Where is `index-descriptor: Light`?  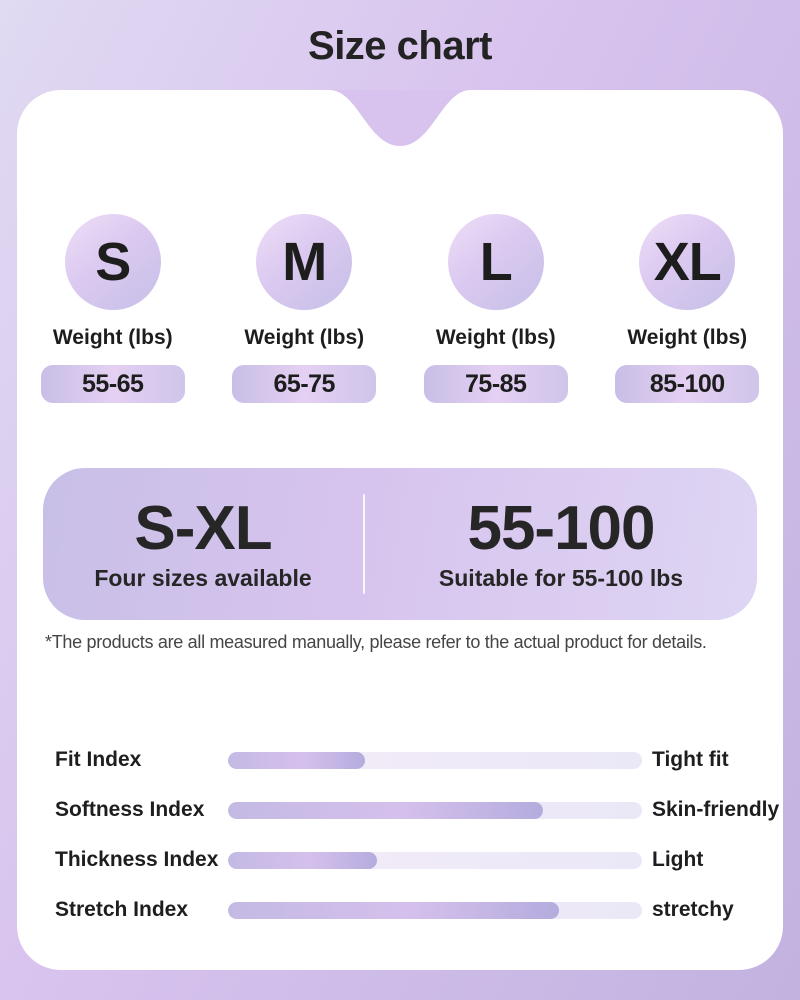 index-descriptor: Light is located at coordinates (678, 859).